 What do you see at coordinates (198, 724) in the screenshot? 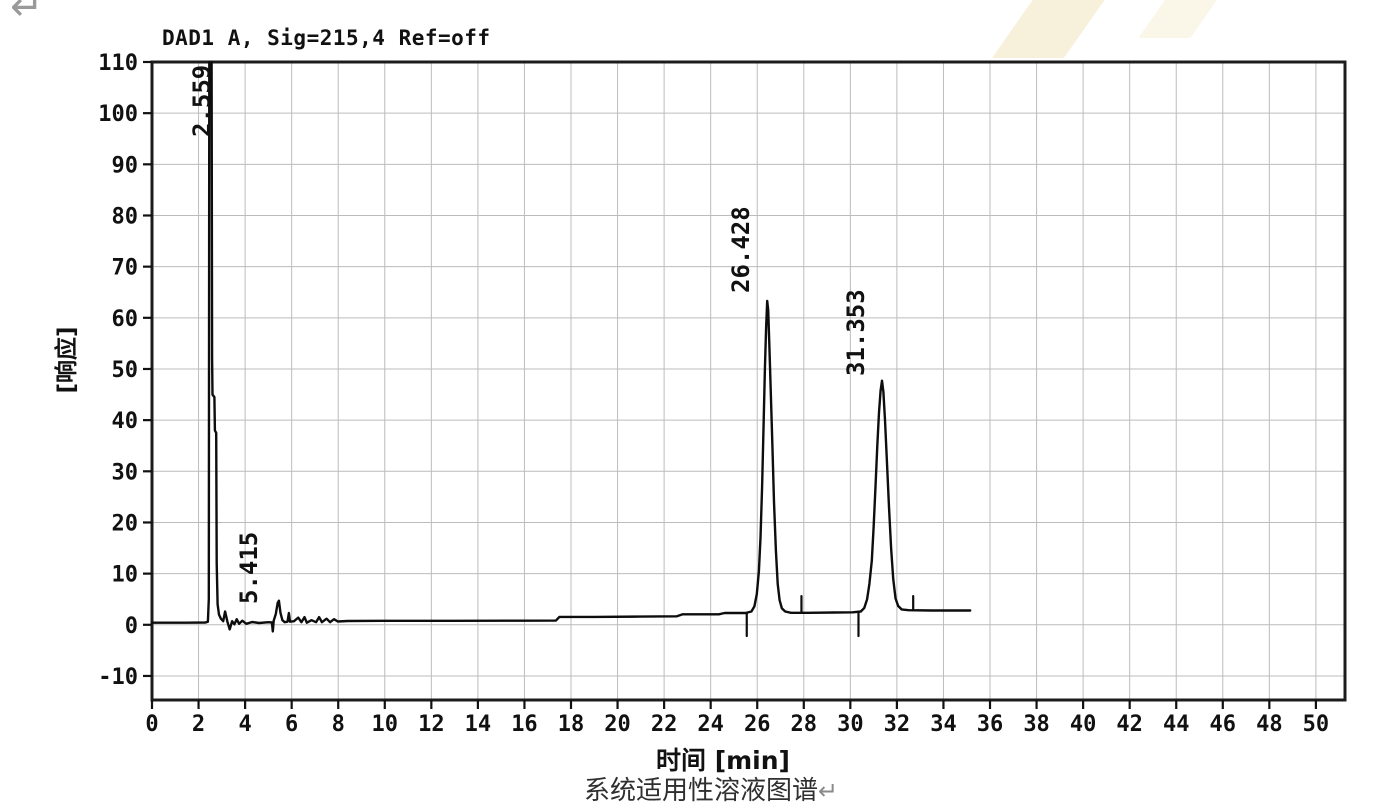
I see `svg-text: 2` at bounding box center [198, 724].